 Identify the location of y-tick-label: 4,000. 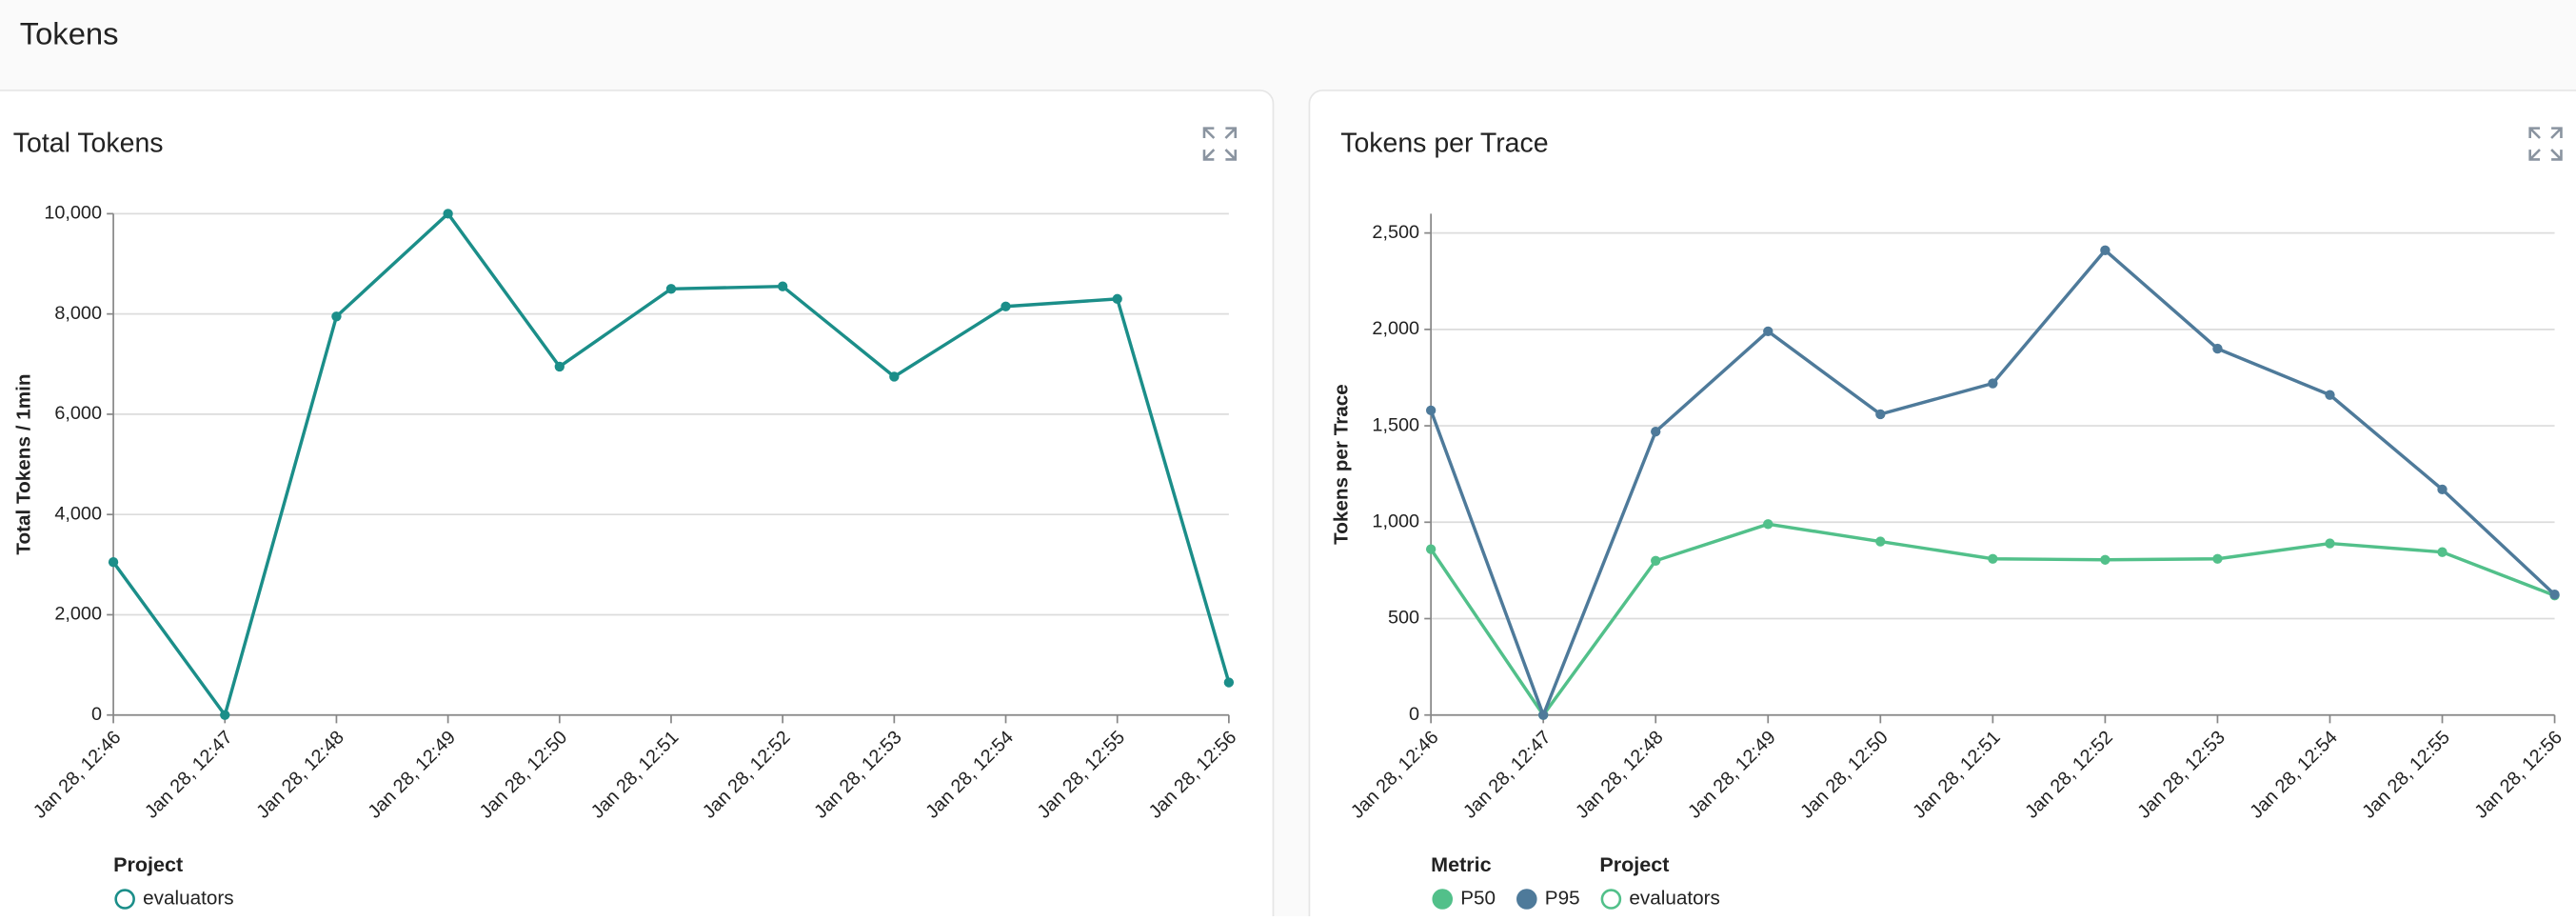
(78, 514).